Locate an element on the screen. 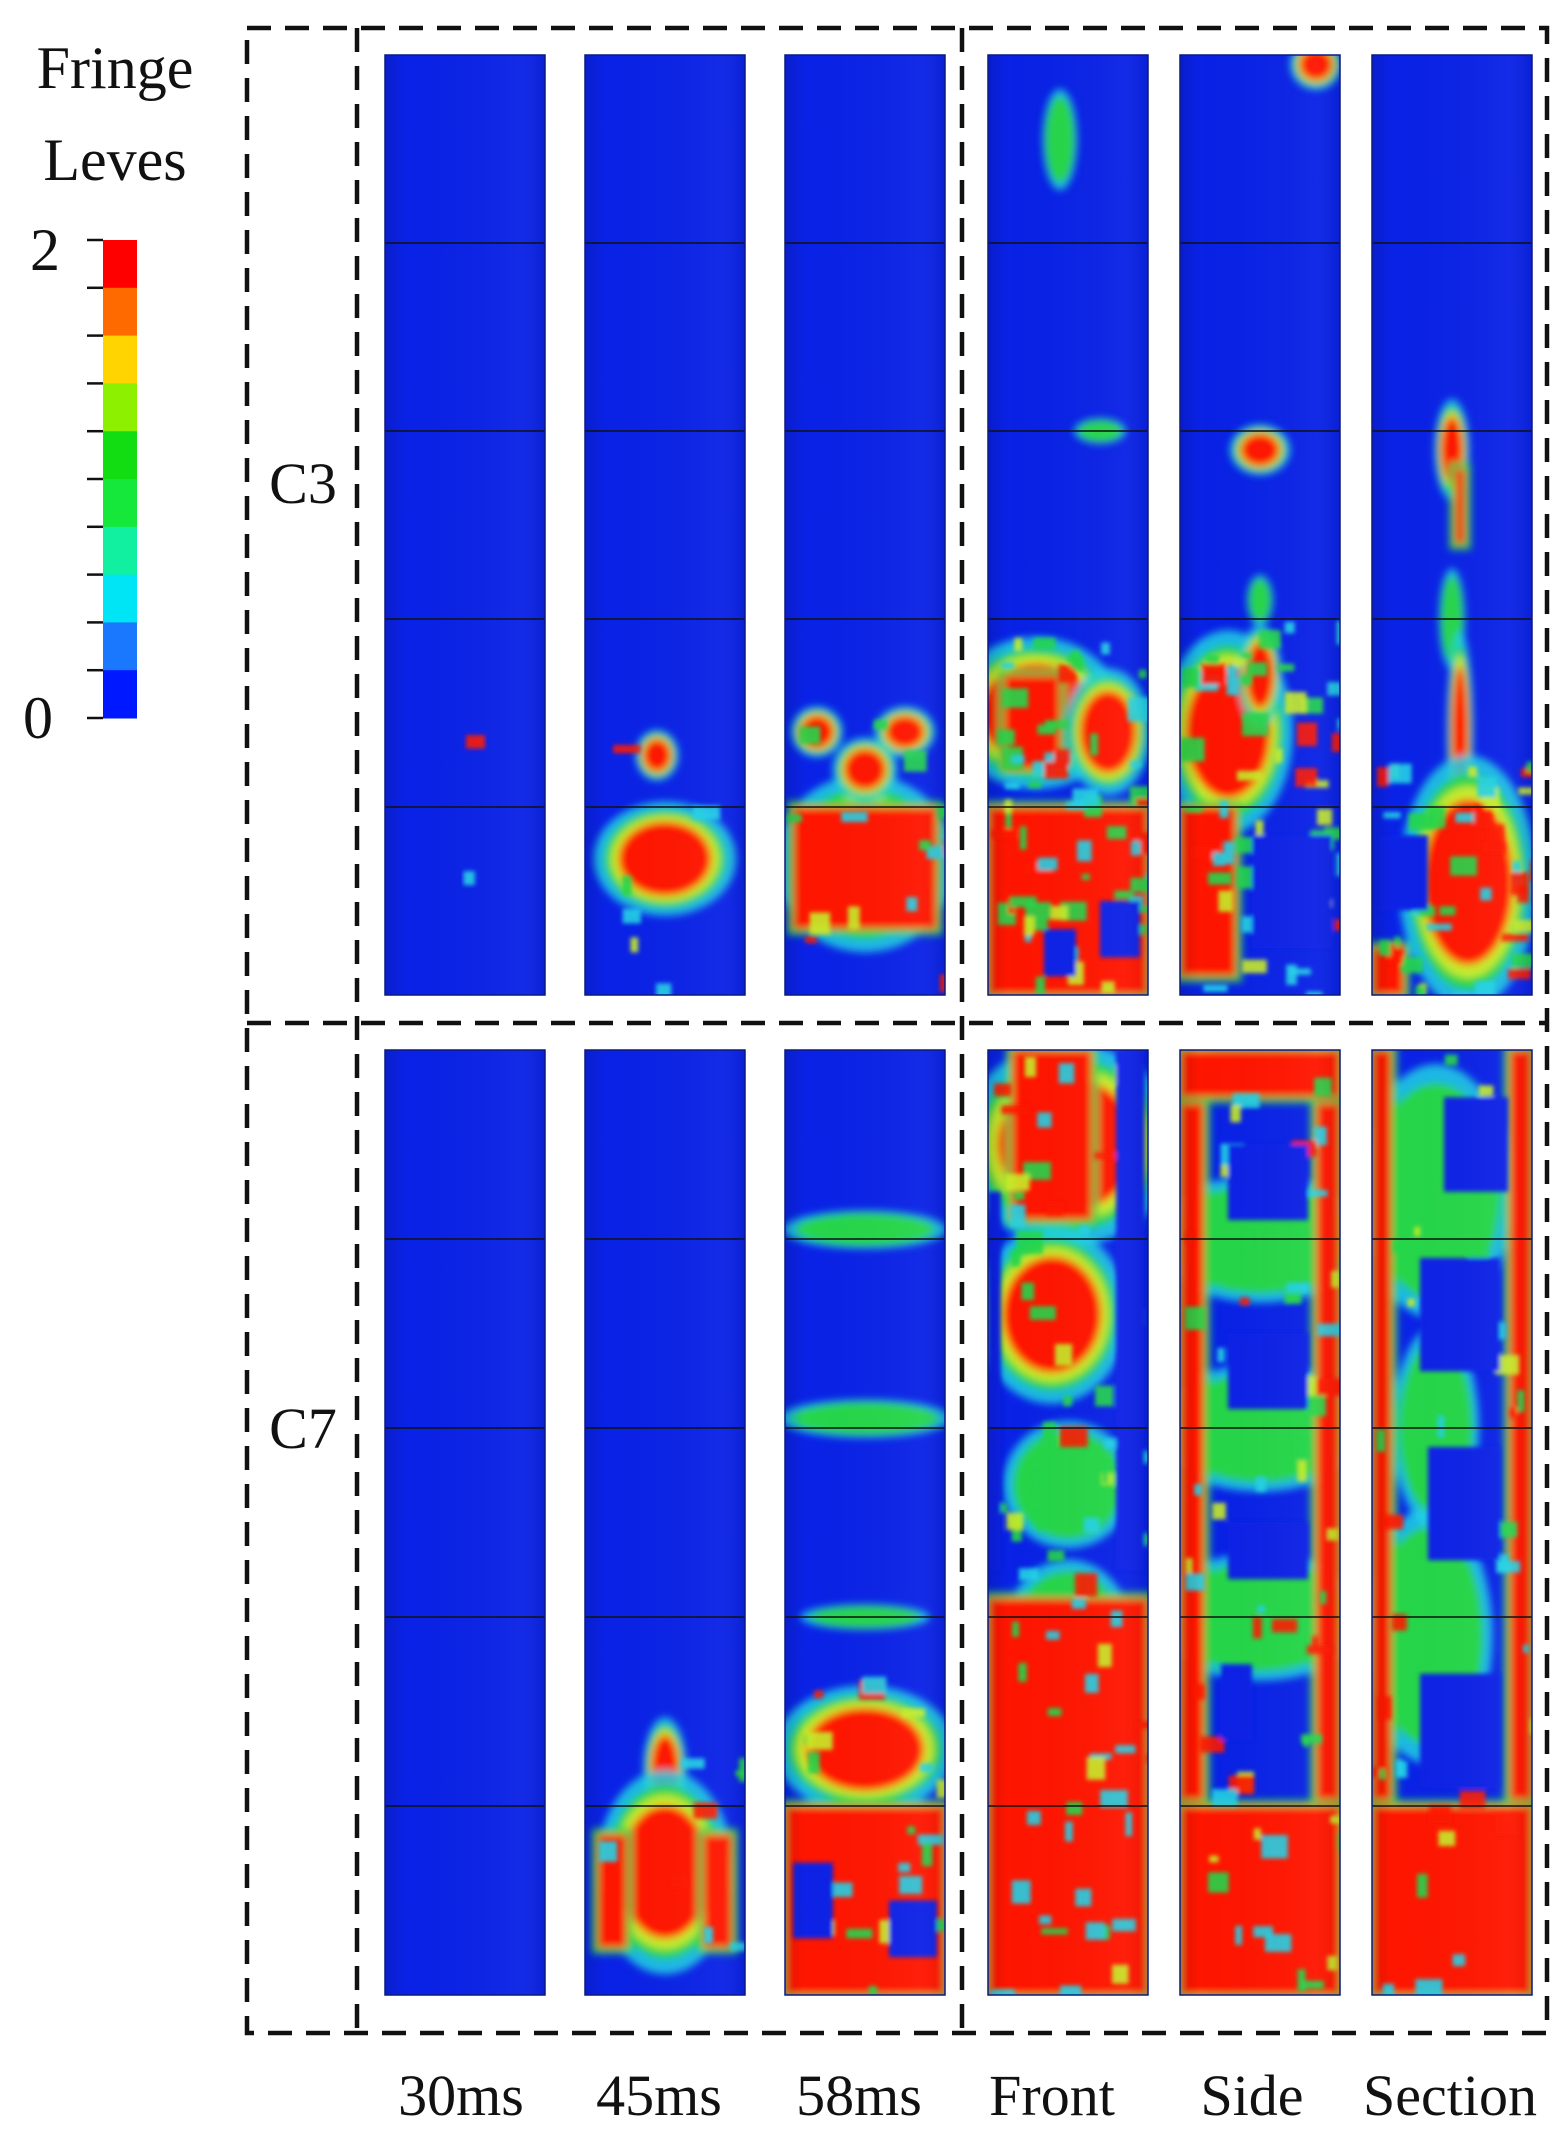  column-label-side: Side is located at coordinates (1251, 2095).